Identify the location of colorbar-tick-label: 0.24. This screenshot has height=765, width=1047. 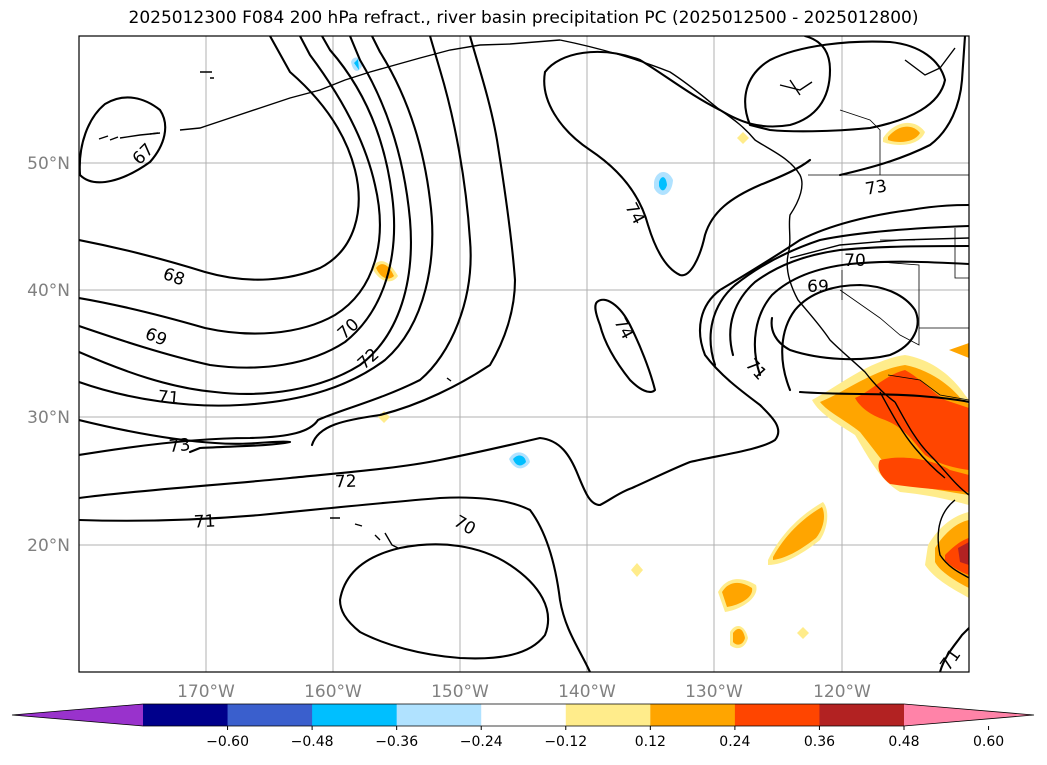
(734, 742).